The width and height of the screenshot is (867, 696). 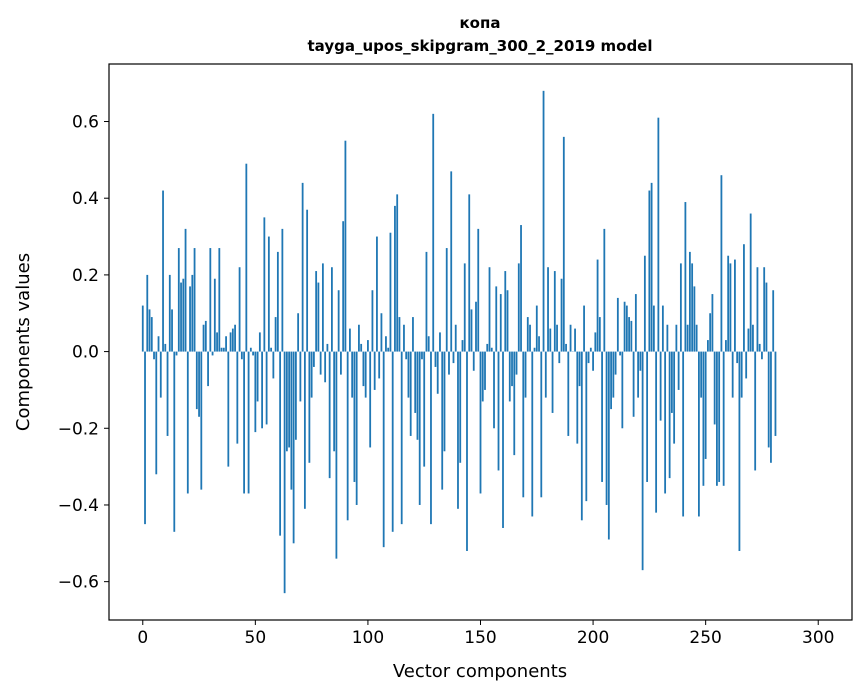 I want to click on y-tick-label: −0.4, so click(x=78, y=506).